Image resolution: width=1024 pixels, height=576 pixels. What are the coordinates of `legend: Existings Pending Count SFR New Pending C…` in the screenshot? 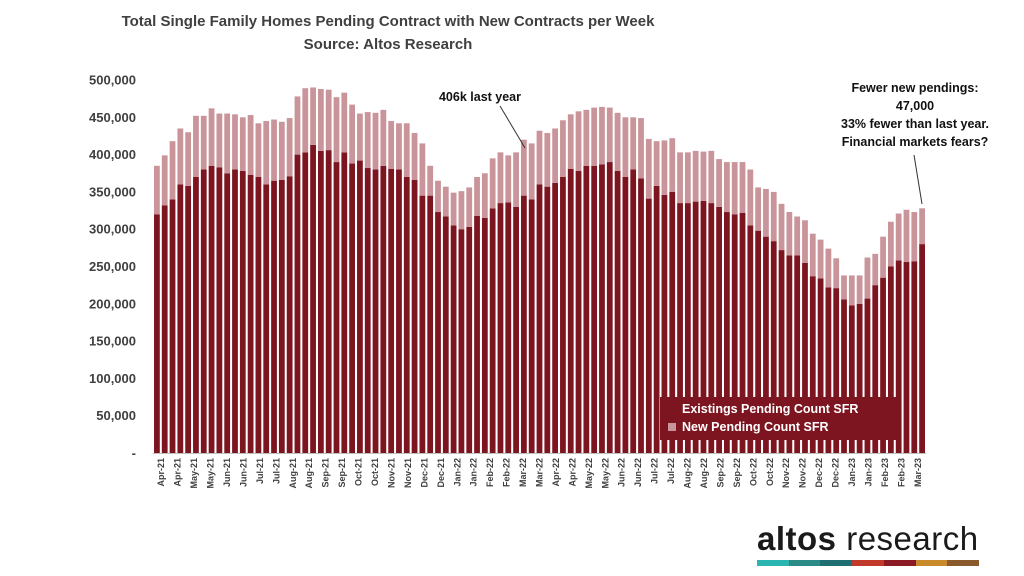 It's located at (779, 418).